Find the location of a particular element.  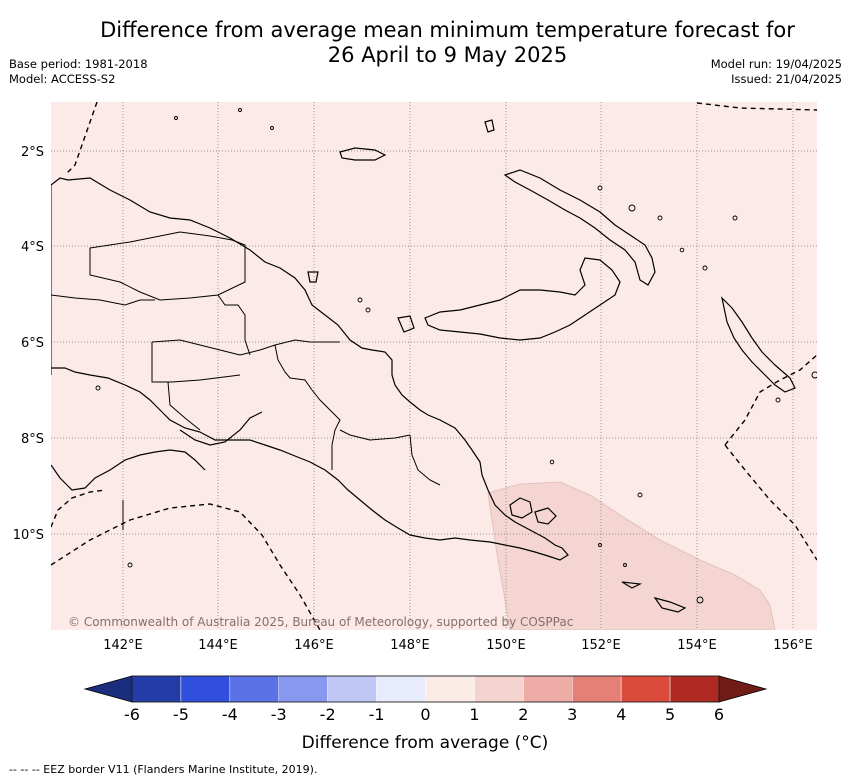

colorbar-tick-label: -3 is located at coordinates (278, 714).